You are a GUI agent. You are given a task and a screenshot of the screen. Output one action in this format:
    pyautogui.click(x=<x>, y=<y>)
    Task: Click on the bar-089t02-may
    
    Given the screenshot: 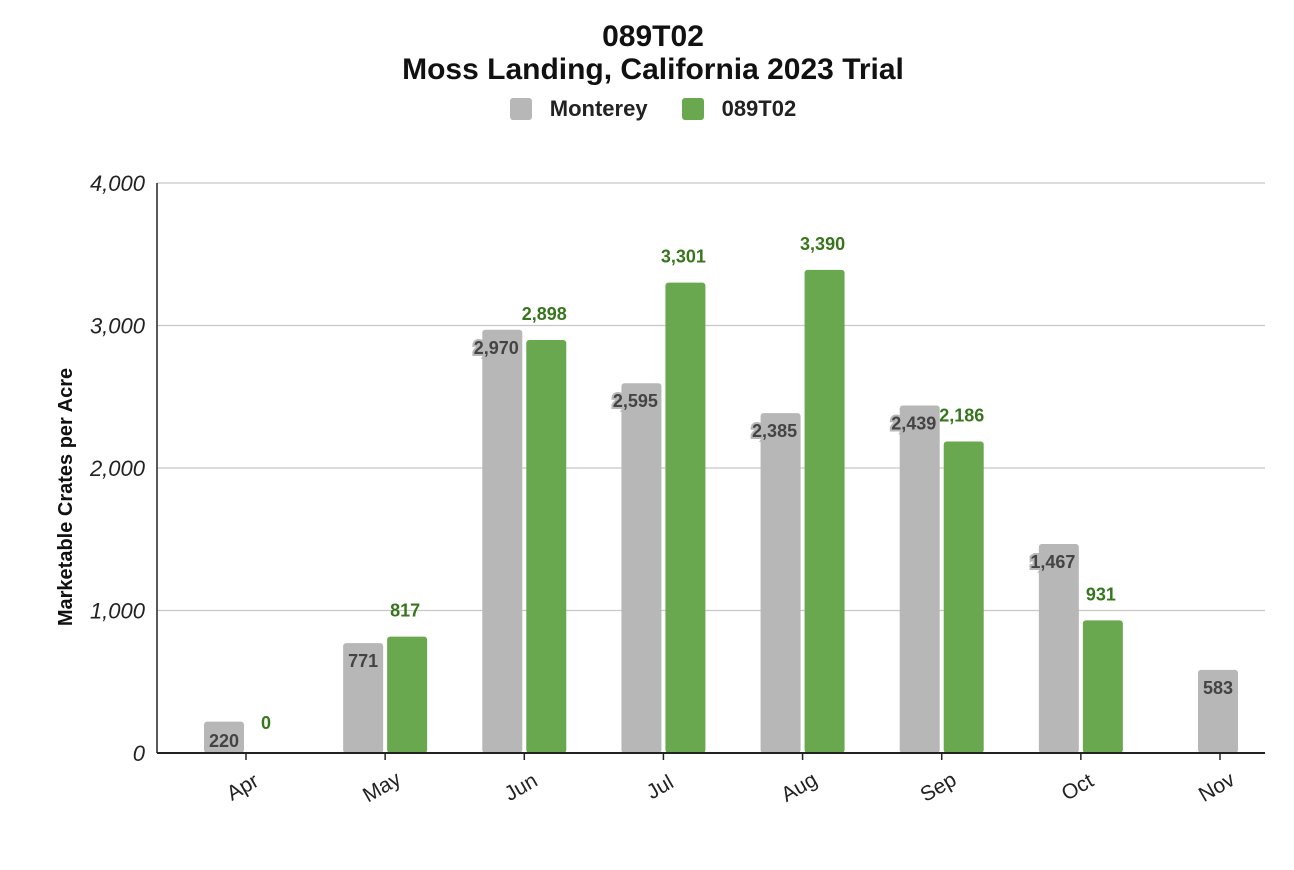 What is the action you would take?
    pyautogui.click(x=407, y=694)
    